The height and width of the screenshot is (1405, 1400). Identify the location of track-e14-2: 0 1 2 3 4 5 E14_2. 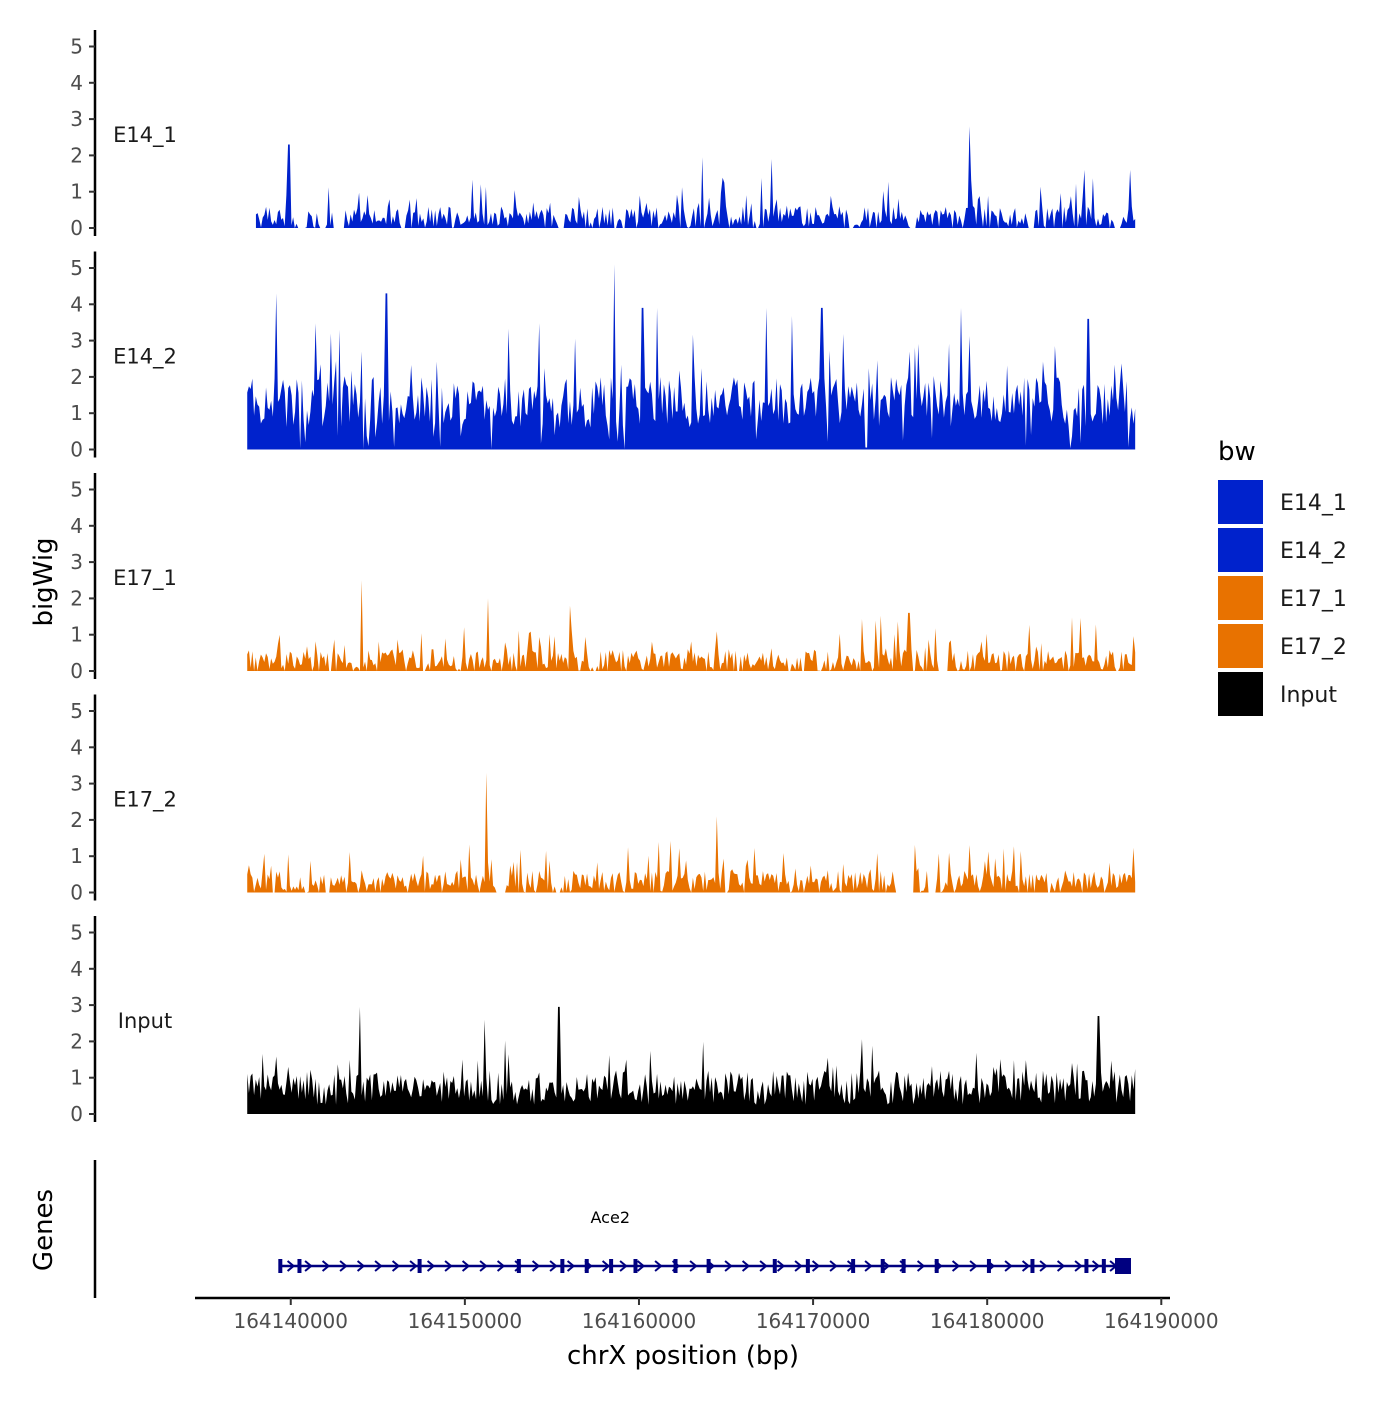
(603, 356).